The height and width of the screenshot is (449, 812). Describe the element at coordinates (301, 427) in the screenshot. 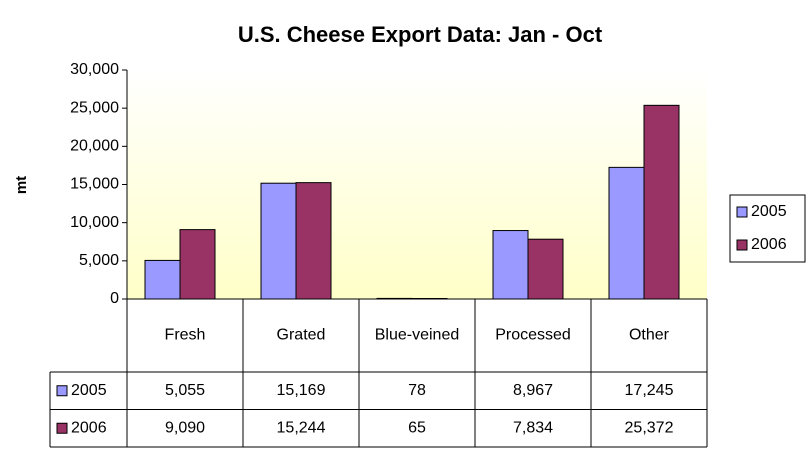

I see `table-value: 15,244` at that location.